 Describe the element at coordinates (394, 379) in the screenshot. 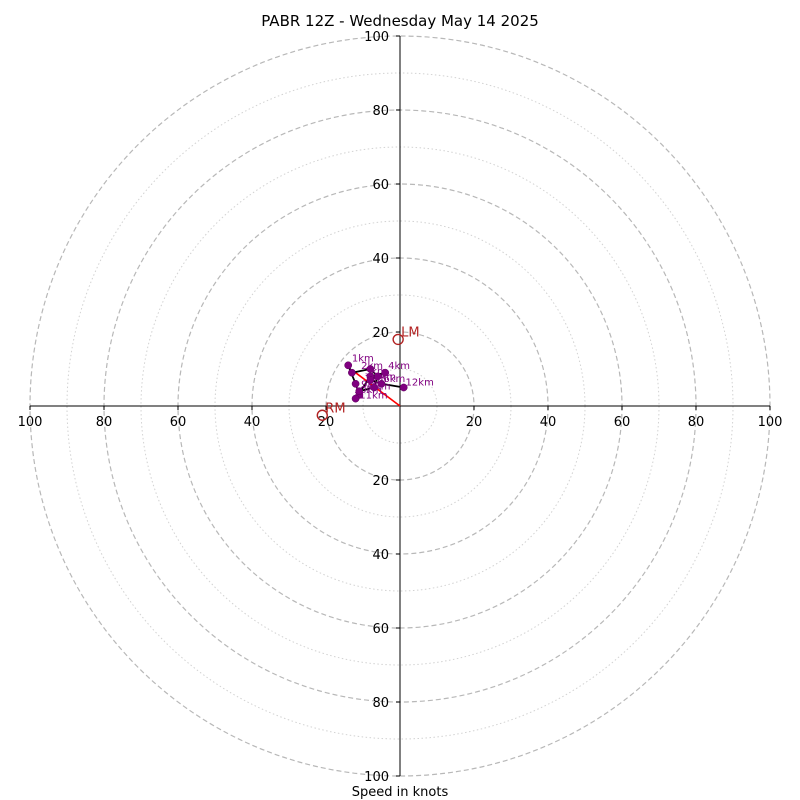

I see `height-label: 6km` at that location.